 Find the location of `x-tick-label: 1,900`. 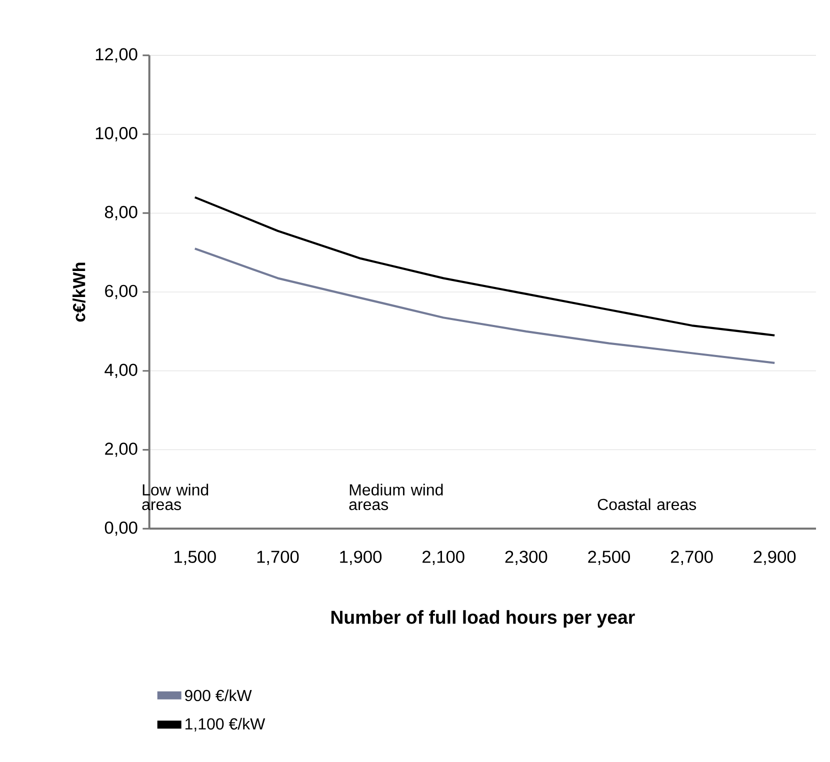

x-tick-label: 1,900 is located at coordinates (361, 558).